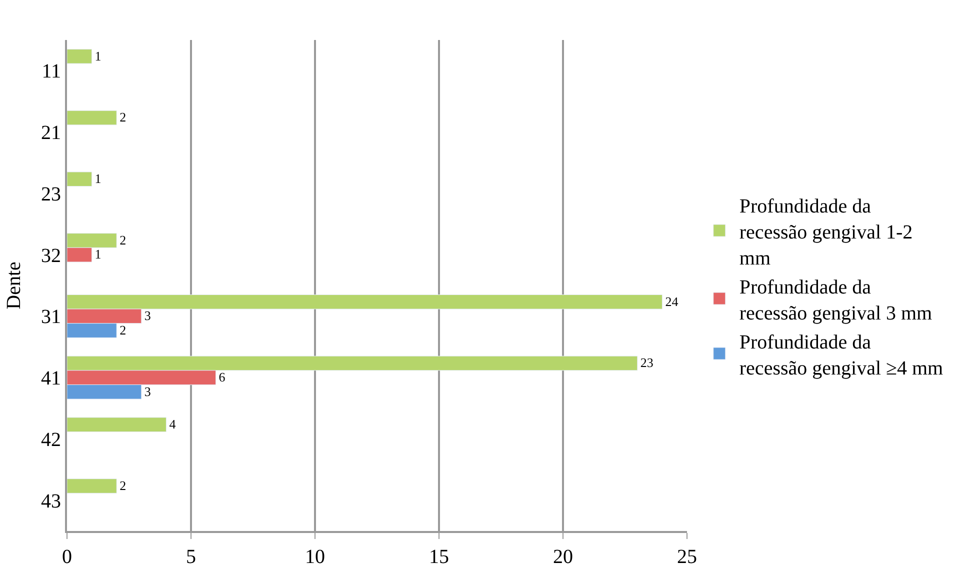 The height and width of the screenshot is (581, 961). Describe the element at coordinates (51, 133) in the screenshot. I see `y-tick-label: 21` at that location.